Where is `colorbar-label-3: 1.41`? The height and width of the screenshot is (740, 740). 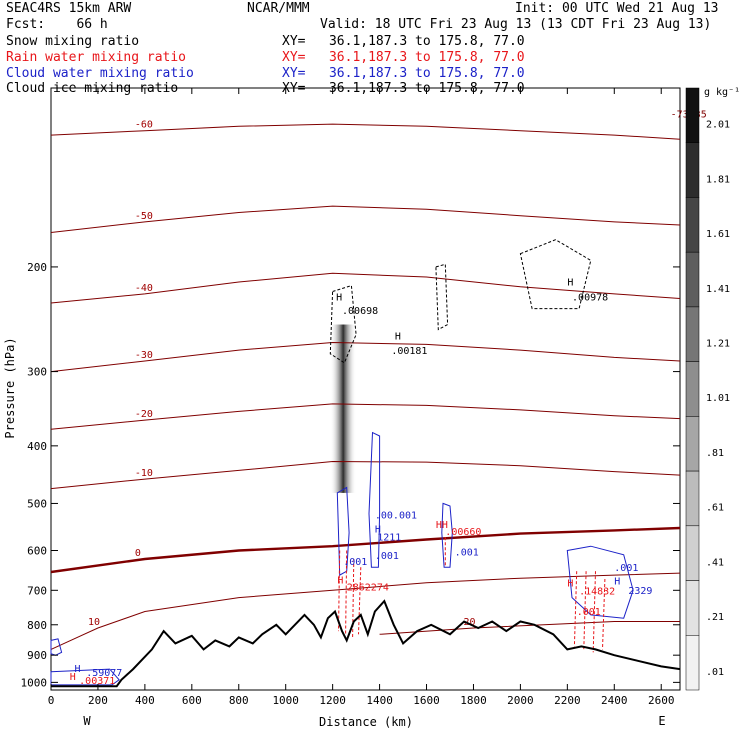 colorbar-label-3: 1.41 is located at coordinates (718, 289).